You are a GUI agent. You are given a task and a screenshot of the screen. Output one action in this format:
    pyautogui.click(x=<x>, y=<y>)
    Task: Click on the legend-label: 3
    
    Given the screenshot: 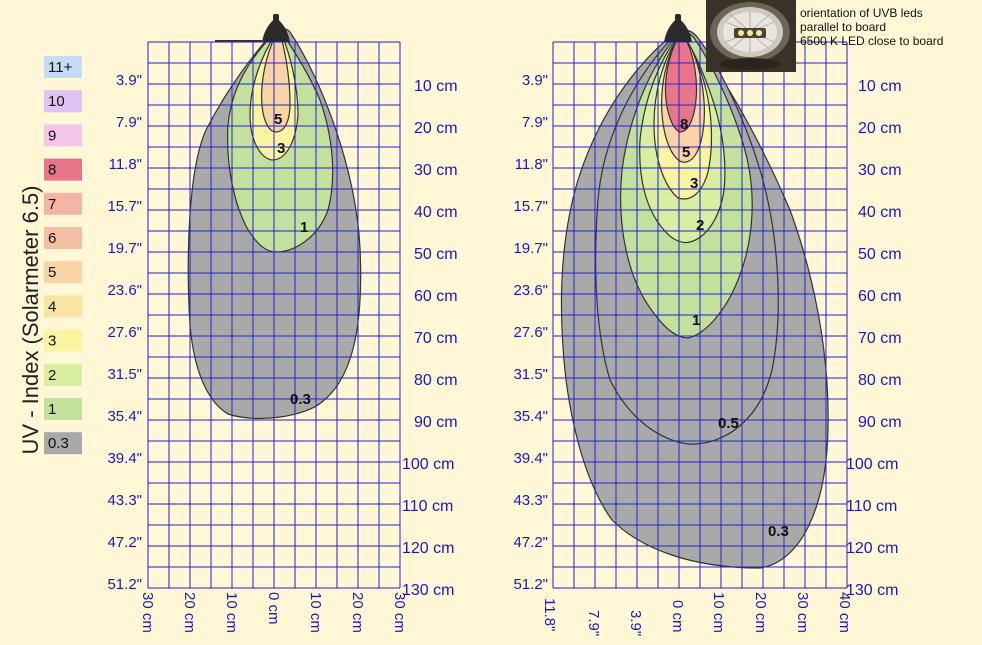 What is the action you would take?
    pyautogui.click(x=52, y=341)
    